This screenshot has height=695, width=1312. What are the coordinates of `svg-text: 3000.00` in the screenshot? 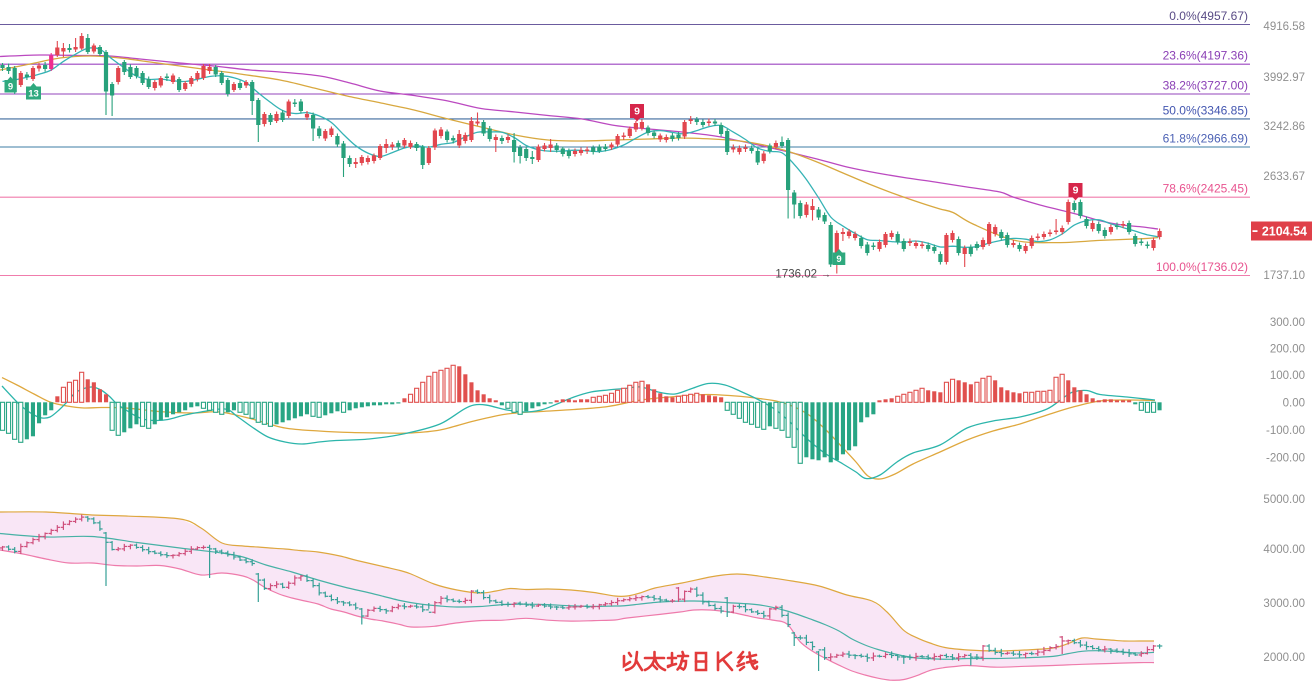 It's located at (1284, 604).